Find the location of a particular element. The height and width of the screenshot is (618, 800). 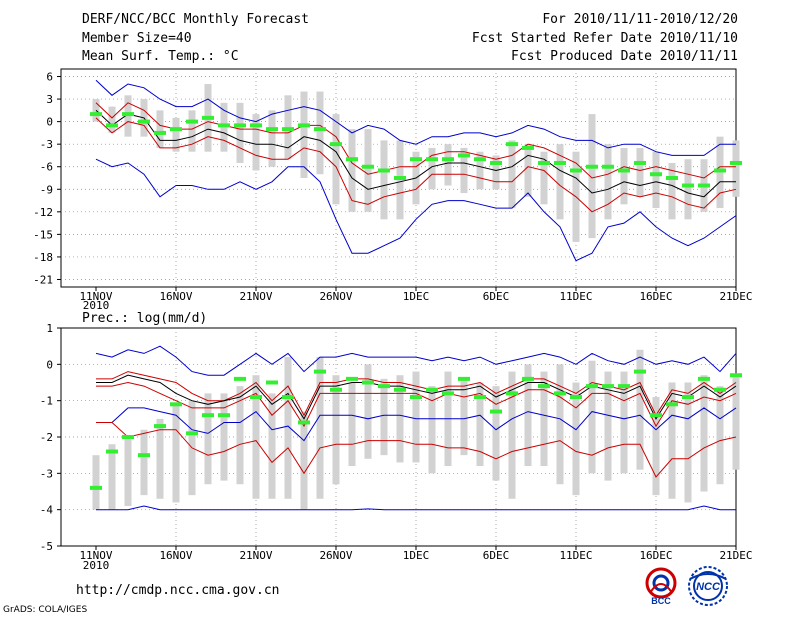

precipitation-xtick-label: 11DEC is located at coordinates (575, 555).